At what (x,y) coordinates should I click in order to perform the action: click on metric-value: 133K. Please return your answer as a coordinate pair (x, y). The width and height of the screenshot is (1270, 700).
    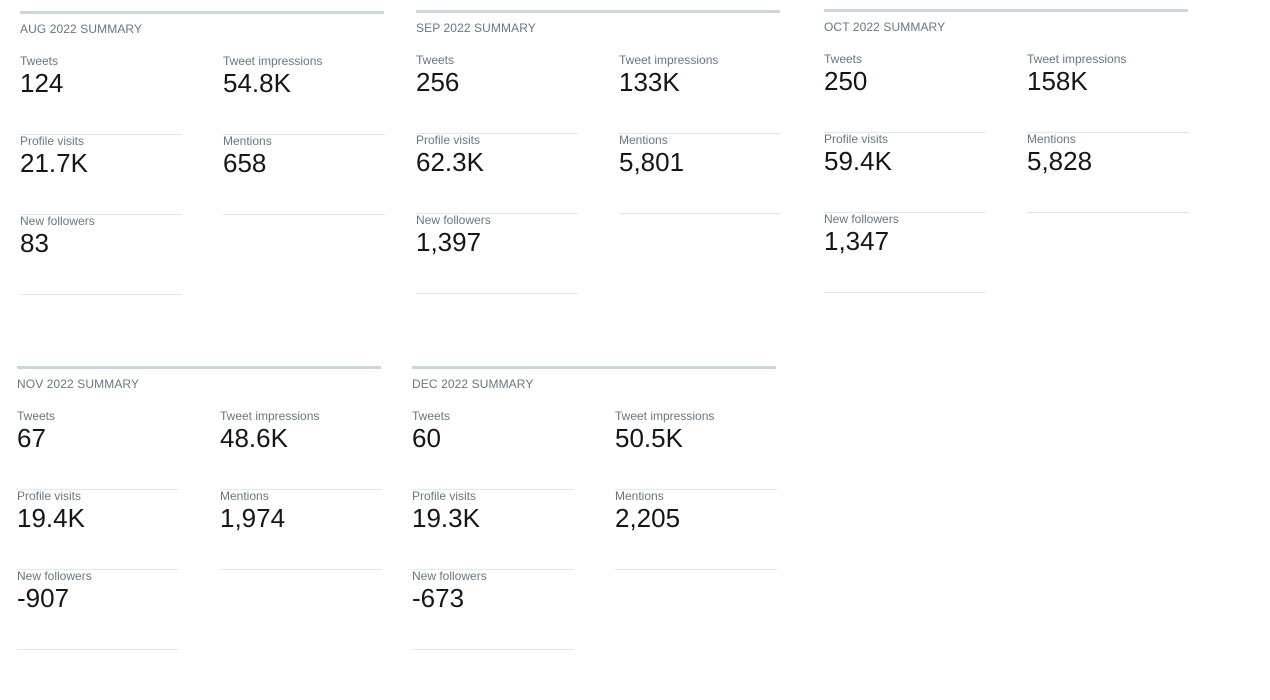
    Looking at the image, I should click on (649, 82).